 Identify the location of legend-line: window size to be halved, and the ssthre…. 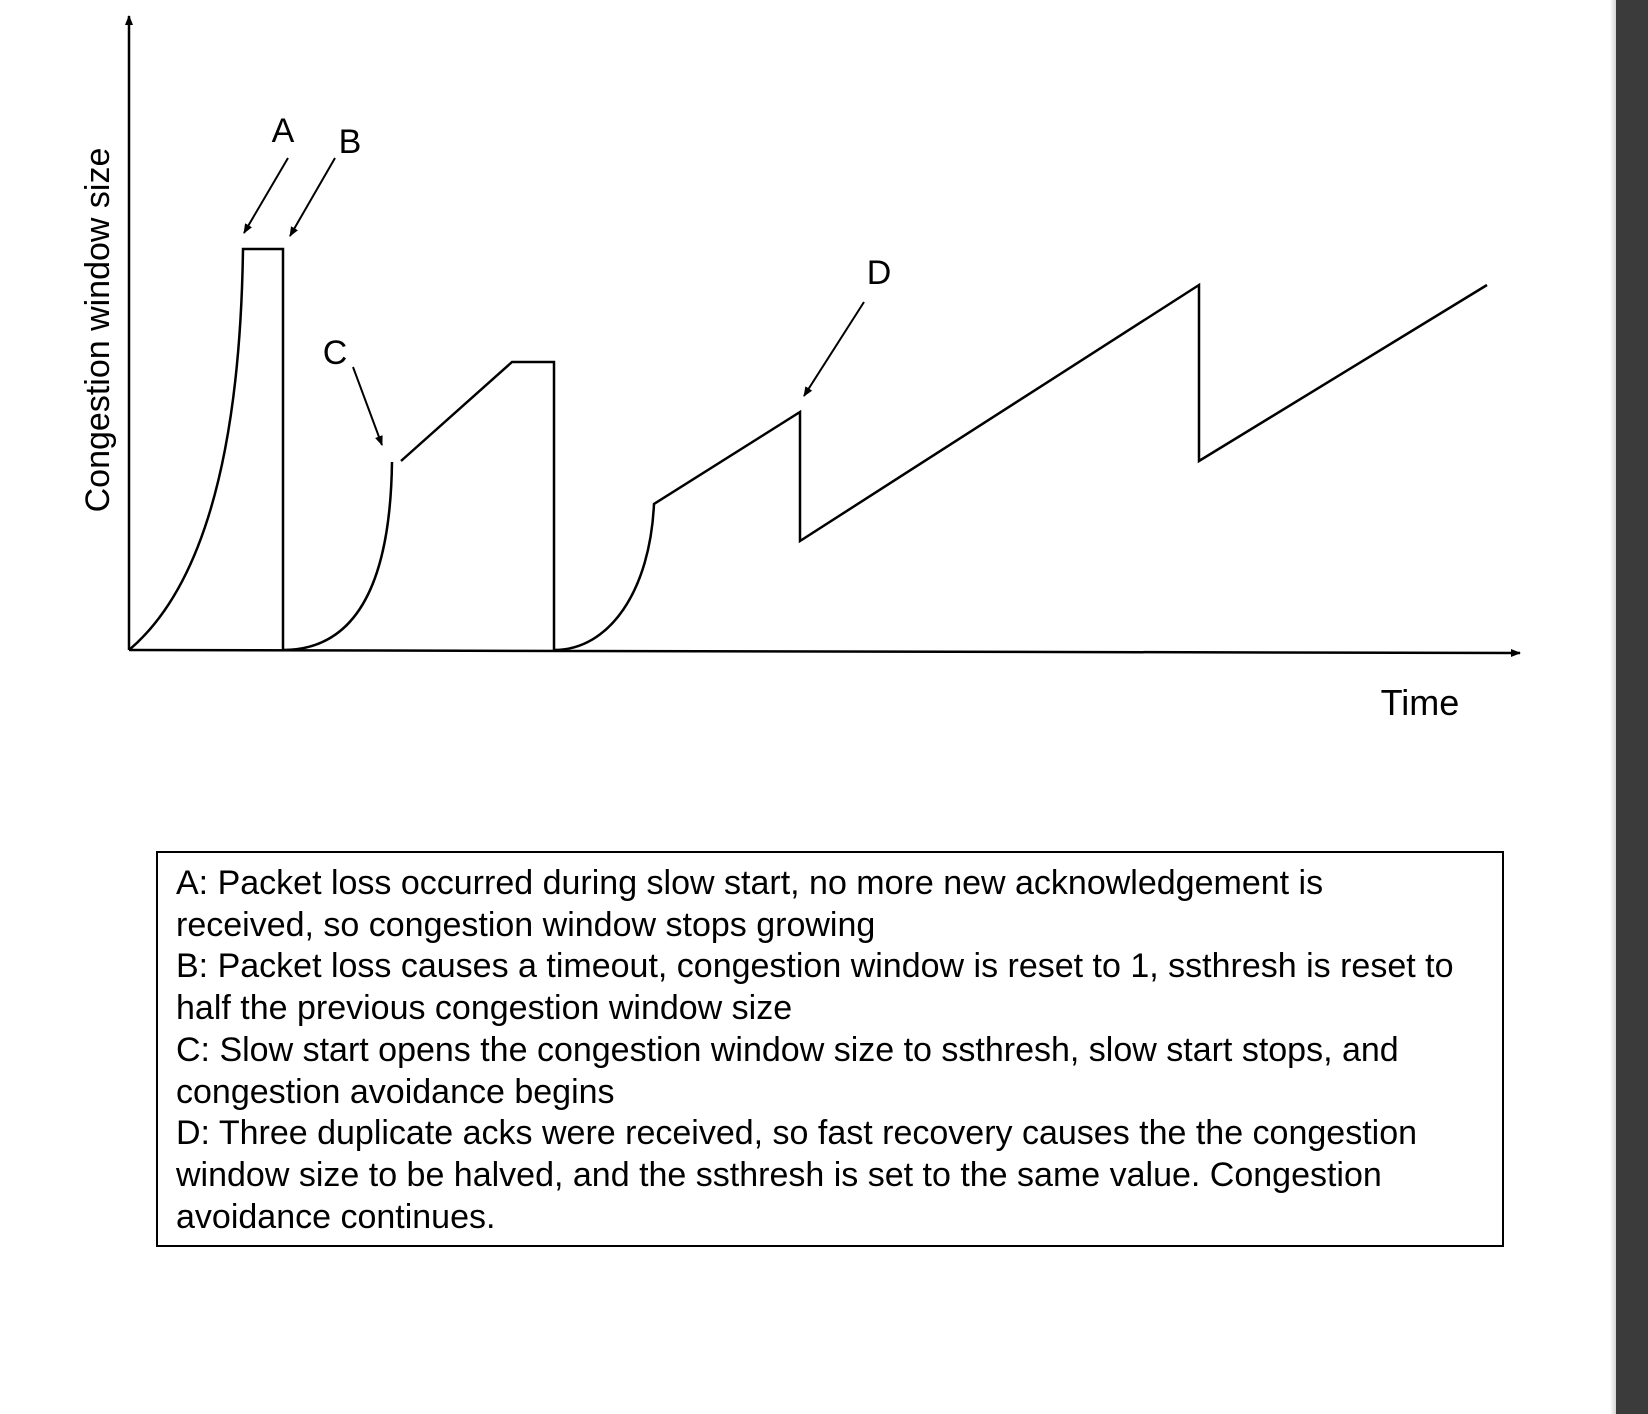
(779, 1174).